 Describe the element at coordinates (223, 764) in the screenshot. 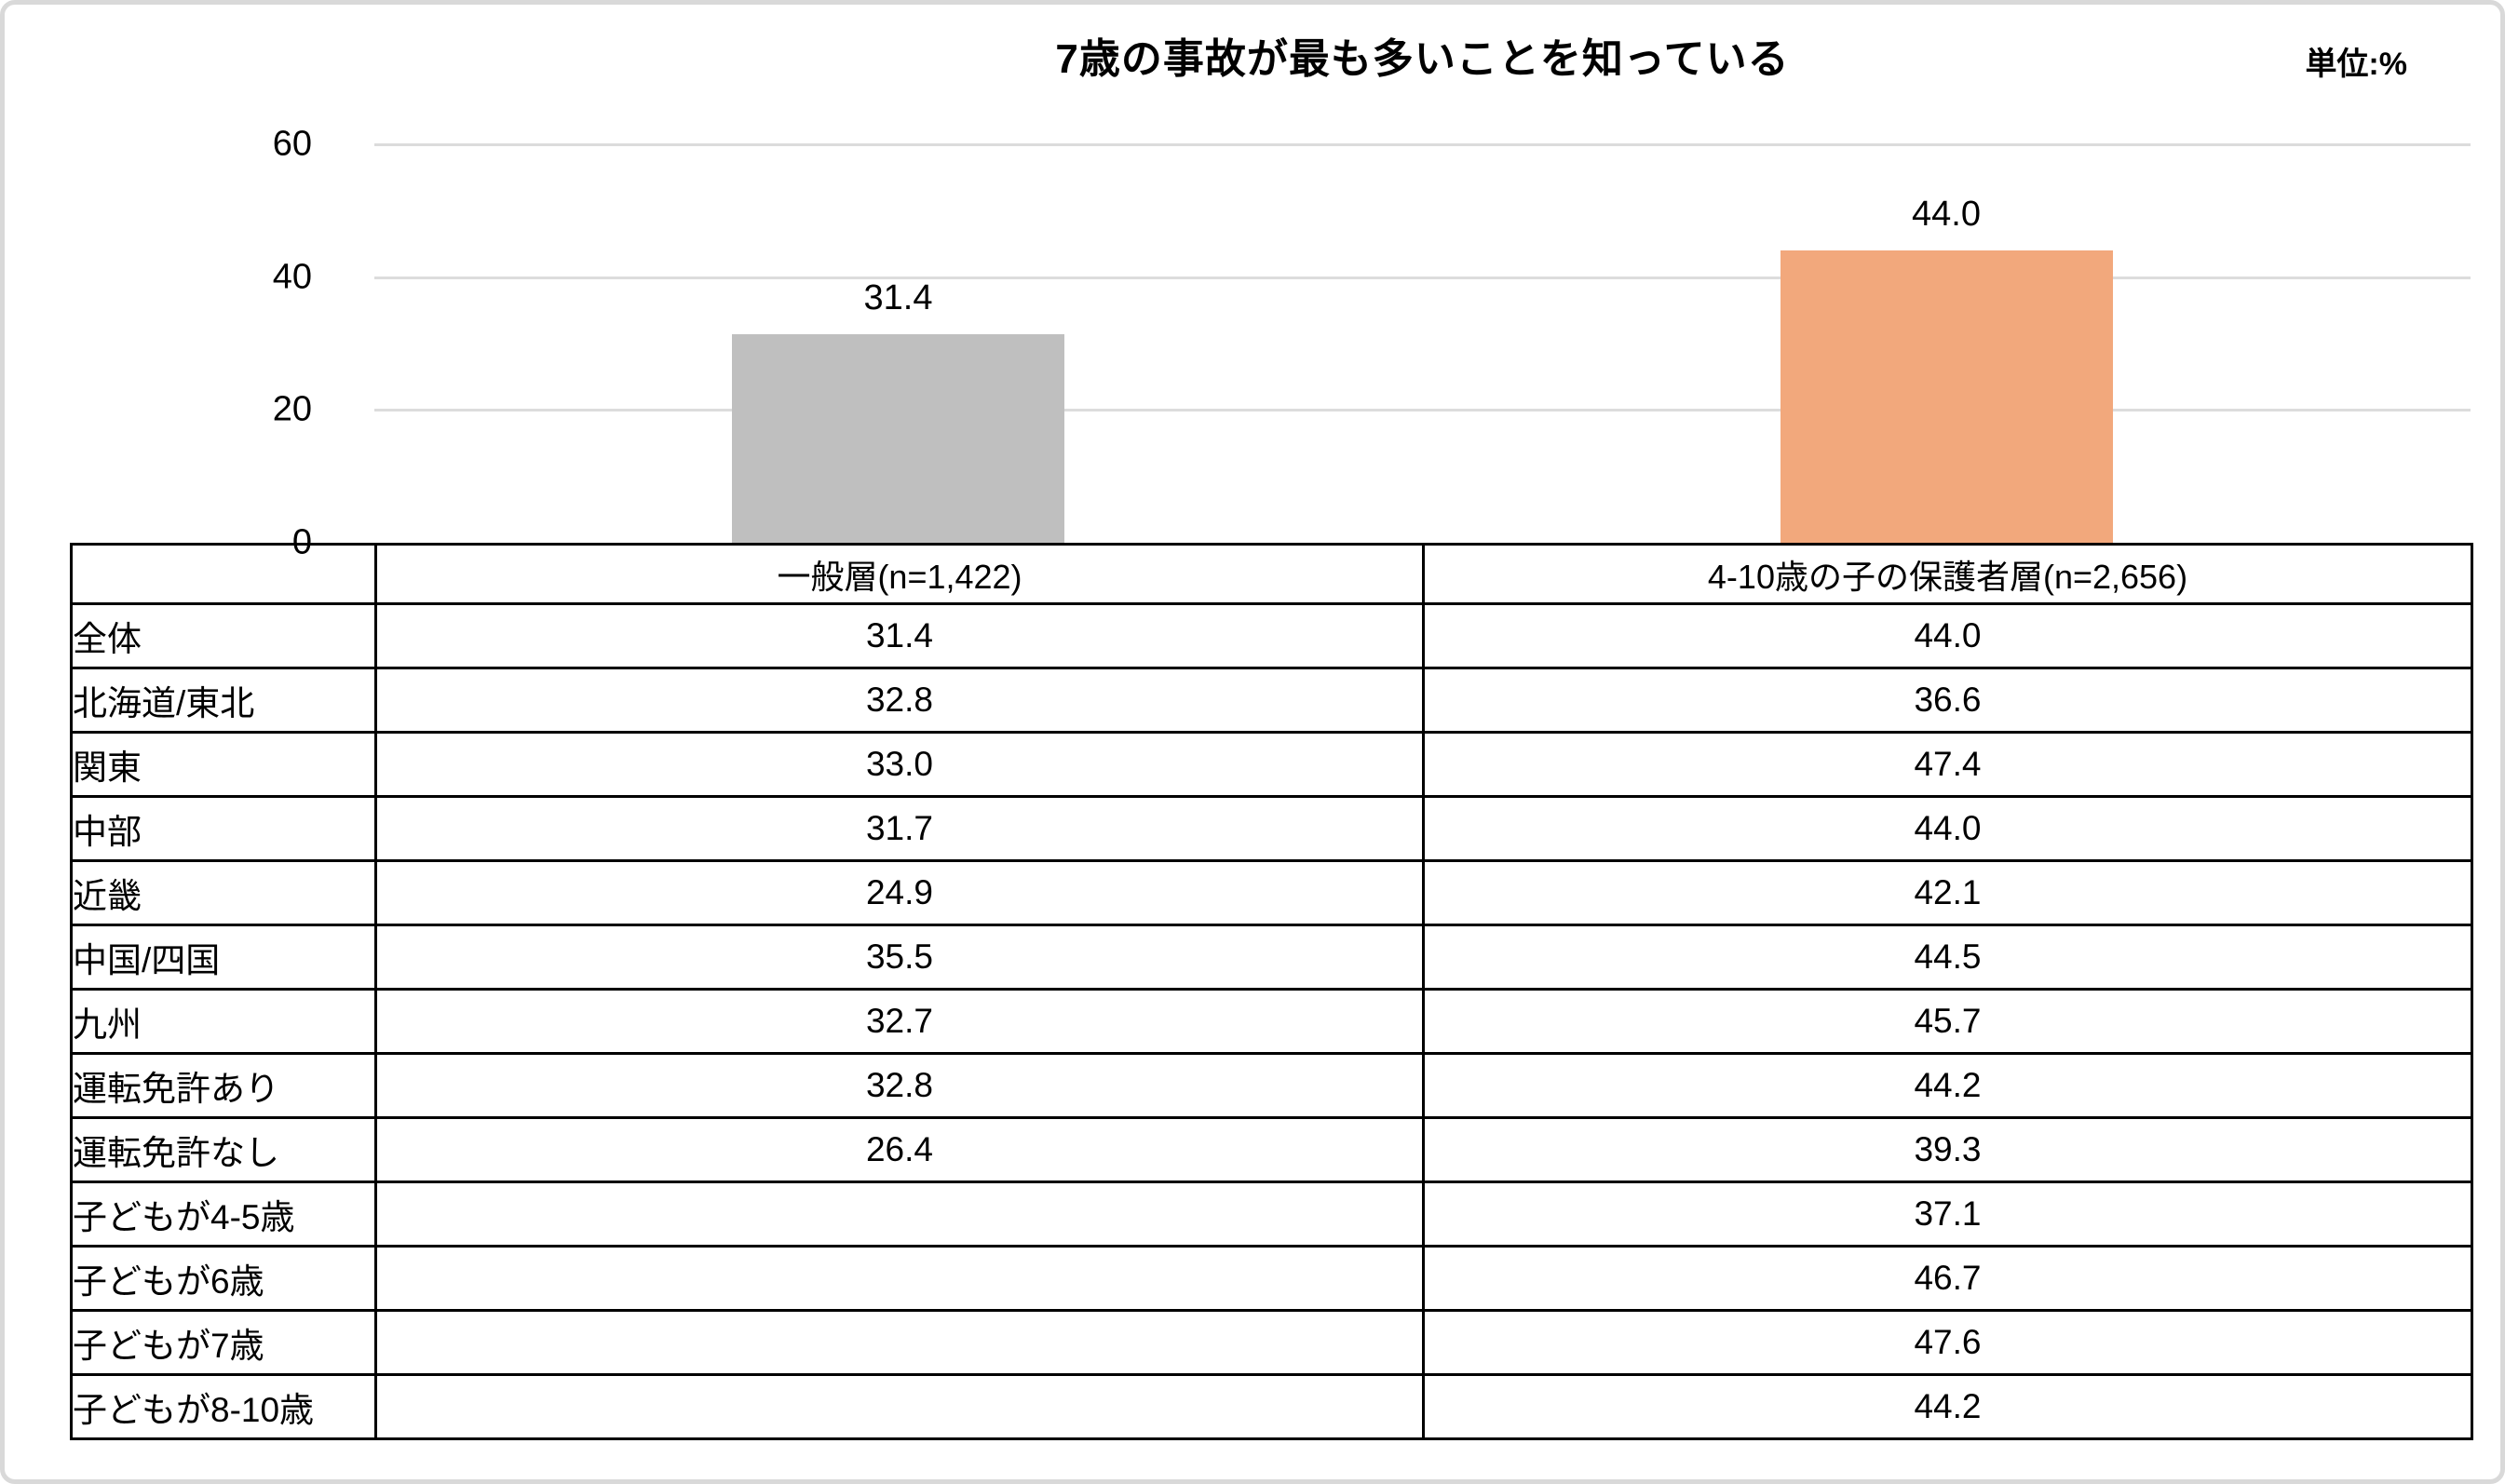

I see `row-label: 関東` at that location.